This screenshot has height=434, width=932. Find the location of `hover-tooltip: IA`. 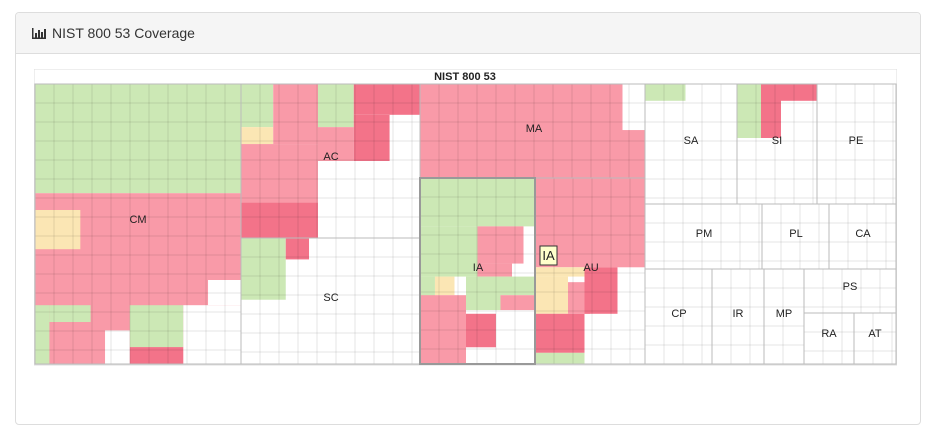

hover-tooltip: IA is located at coordinates (548, 255).